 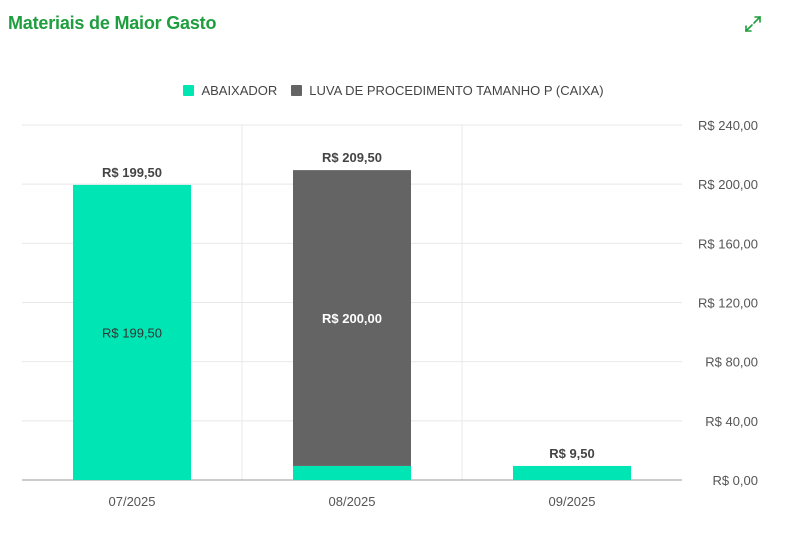 What do you see at coordinates (352, 501) in the screenshot?
I see `x-tick-label: 08/2025` at bounding box center [352, 501].